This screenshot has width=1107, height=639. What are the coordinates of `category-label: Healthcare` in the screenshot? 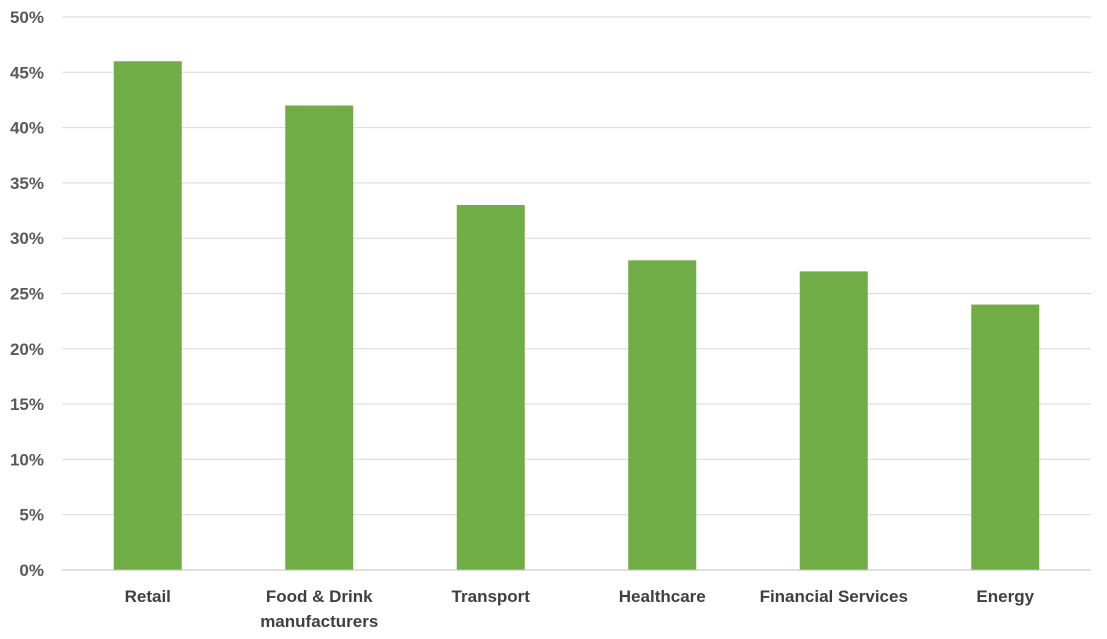 It's located at (662, 596).